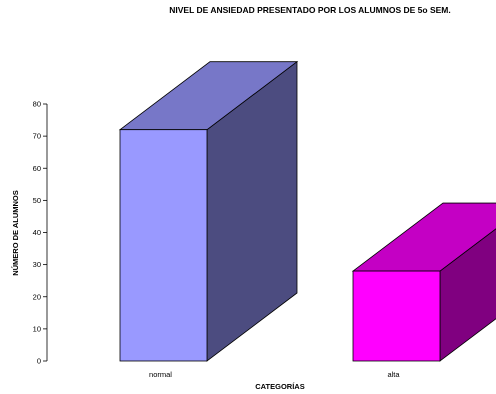 The height and width of the screenshot is (394, 496). Describe the element at coordinates (39, 361) in the screenshot. I see `y-tick-label: 0` at that location.